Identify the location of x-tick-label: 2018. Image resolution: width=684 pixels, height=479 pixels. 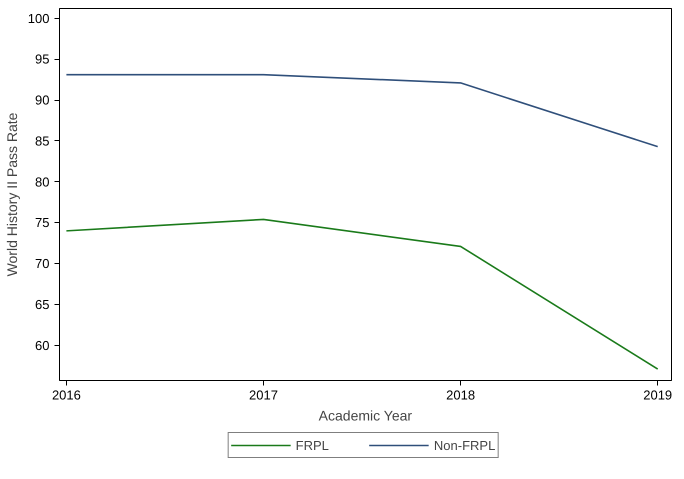
(461, 395).